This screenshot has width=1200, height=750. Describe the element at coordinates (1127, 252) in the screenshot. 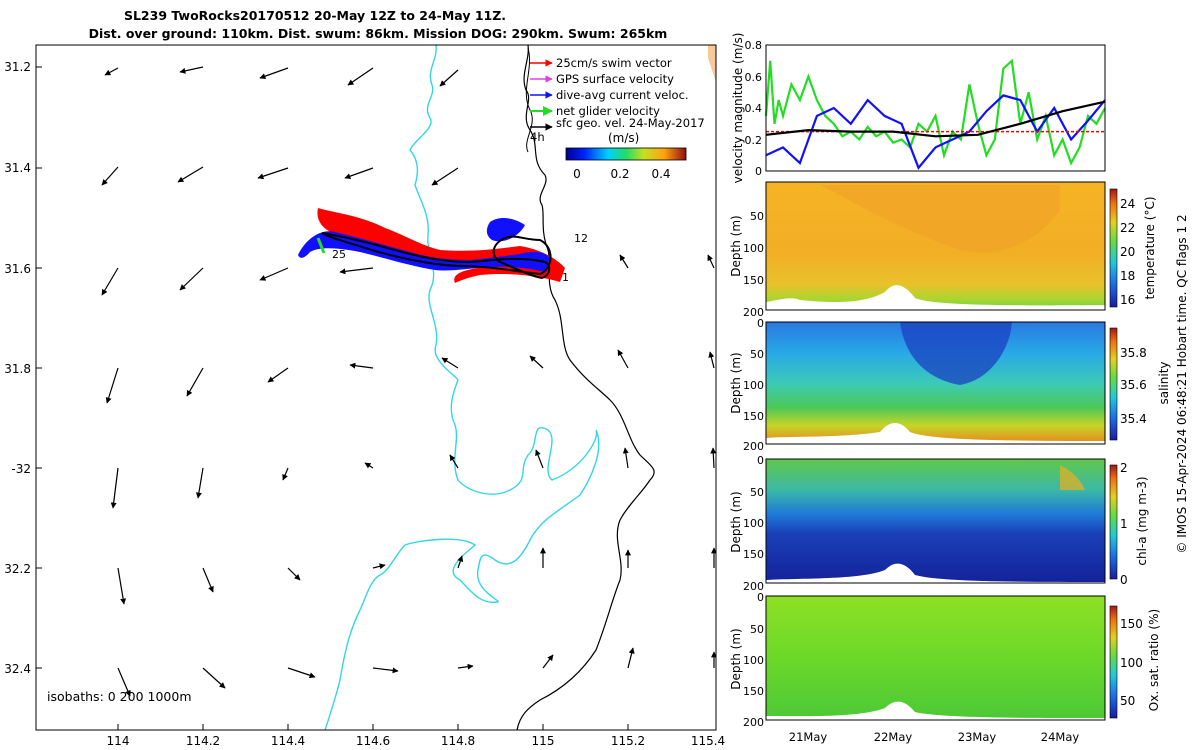

I see `temperature-cb-tick: 20` at that location.